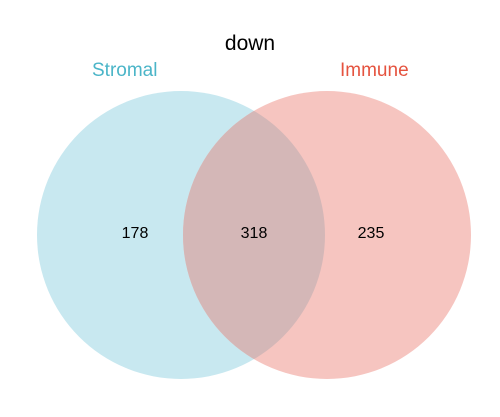 This screenshot has height=417, width=500. I want to click on stromal-label: Stromal, so click(125, 70).